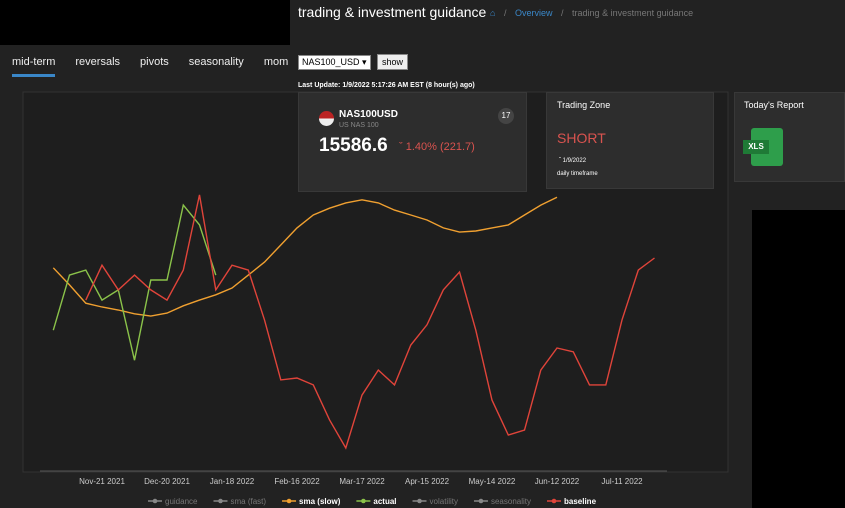 Image resolution: width=845 pixels, height=508 pixels. I want to click on x-tick-label: Jan-18 2022, so click(232, 481).